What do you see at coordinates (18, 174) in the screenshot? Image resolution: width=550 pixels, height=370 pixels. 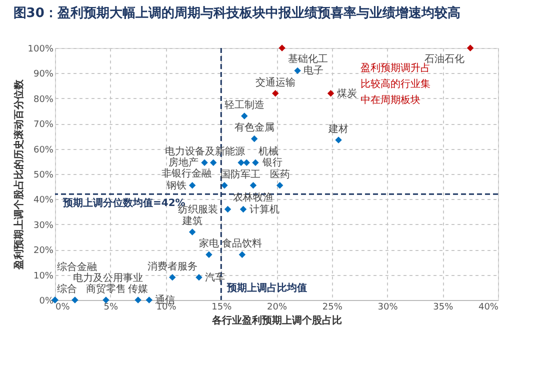 I see `y-axis-title: 盈利预期上调个股占比的历史滚动百分位数` at bounding box center [18, 174].